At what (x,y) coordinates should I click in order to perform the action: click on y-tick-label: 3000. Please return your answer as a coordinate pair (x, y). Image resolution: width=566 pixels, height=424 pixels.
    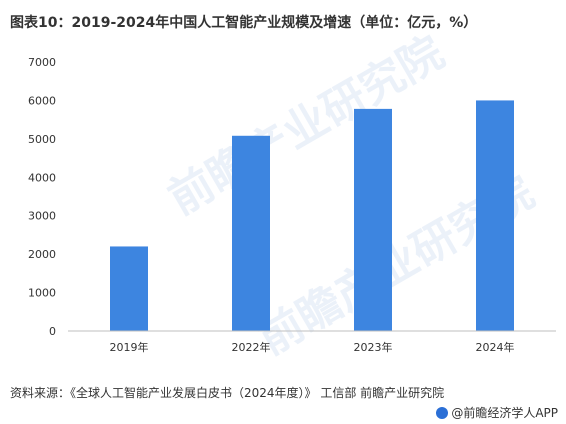
    Looking at the image, I should click on (42, 216).